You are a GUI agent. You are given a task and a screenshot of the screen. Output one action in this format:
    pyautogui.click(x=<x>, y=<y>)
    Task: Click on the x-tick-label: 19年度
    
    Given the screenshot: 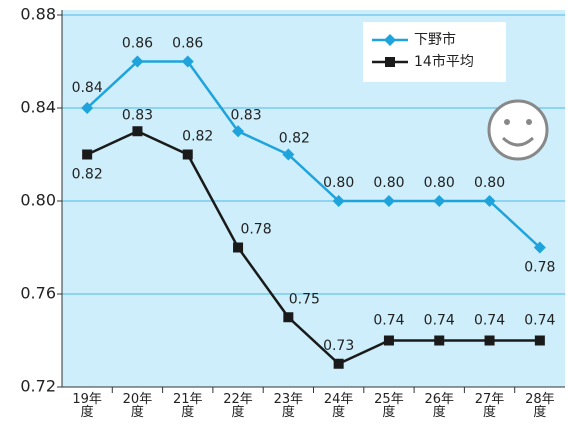 What is the action you would take?
    pyautogui.click(x=87, y=406)
    